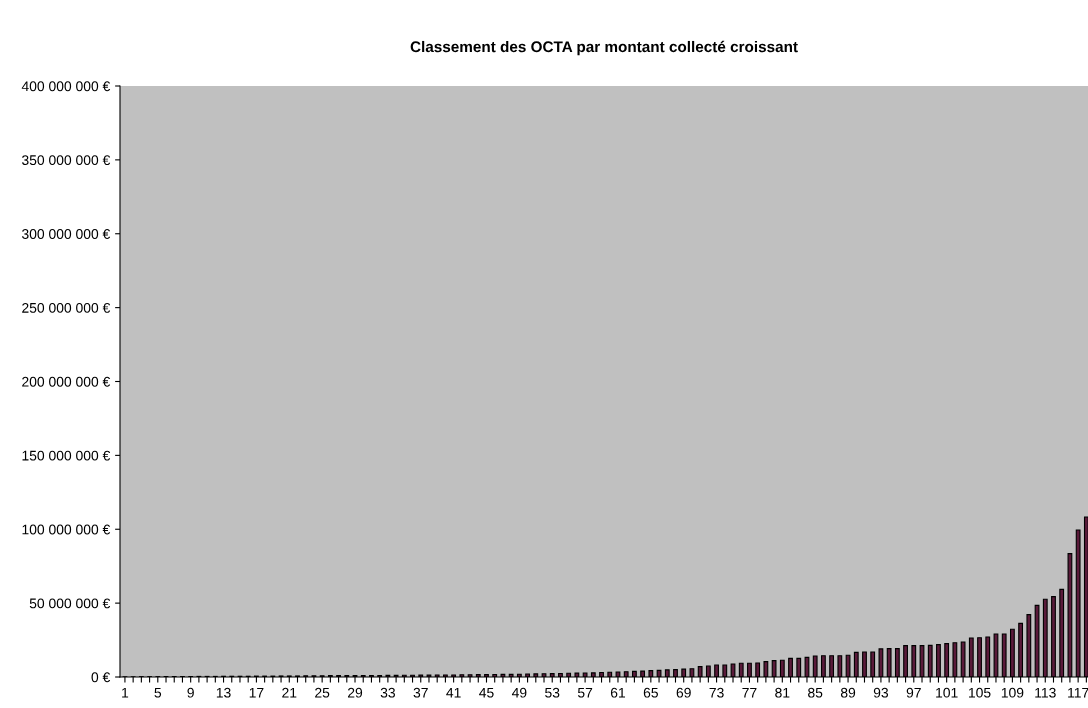 The width and height of the screenshot is (1088, 708). What do you see at coordinates (223, 692) in the screenshot?
I see `x-tick-label: 13` at bounding box center [223, 692].